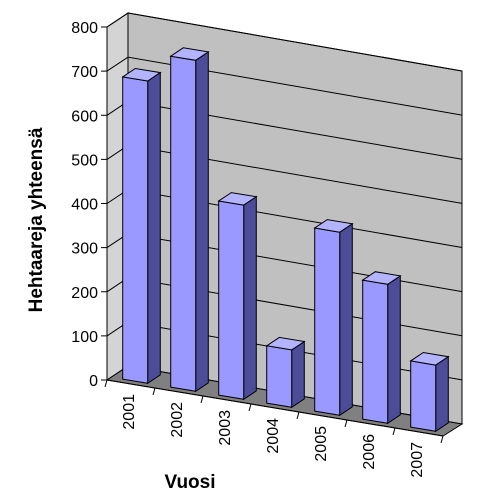 The width and height of the screenshot is (480, 496). Describe the element at coordinates (93, 381) in the screenshot. I see `y-tick-label: 0` at that location.